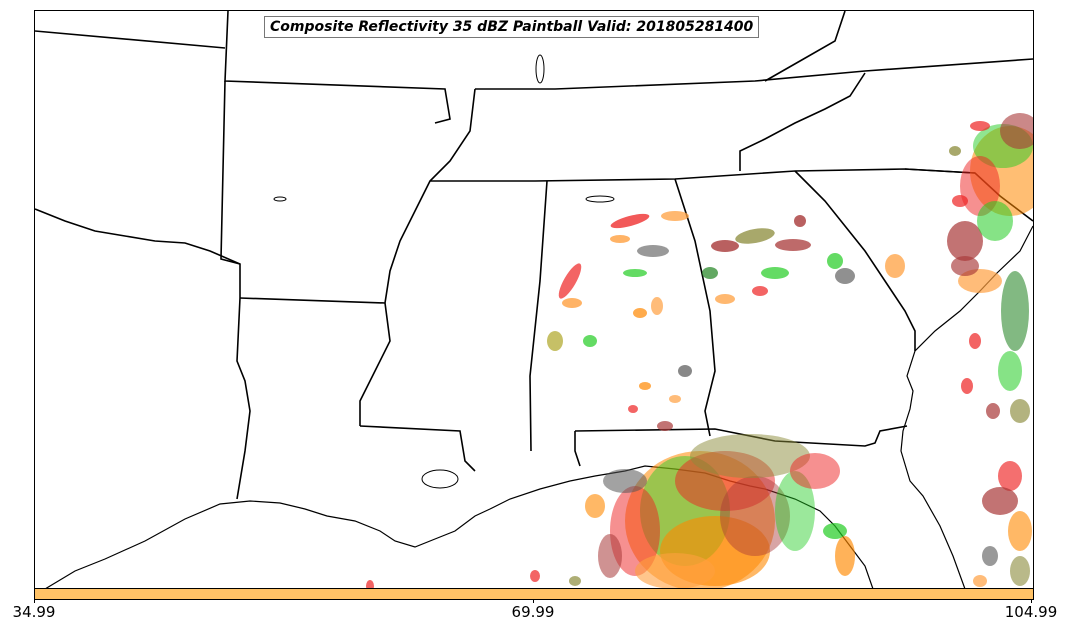  Describe the element at coordinates (1031, 612) in the screenshot. I see `colorbar-tick-label-max: 104.99` at that location.